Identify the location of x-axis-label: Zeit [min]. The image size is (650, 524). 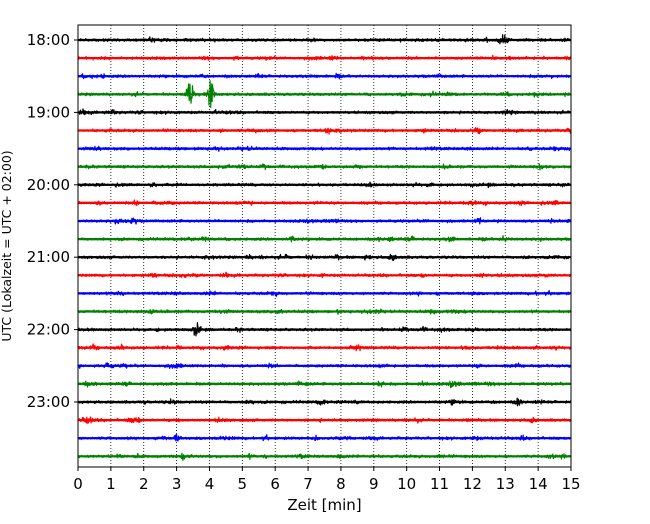
(324, 505).